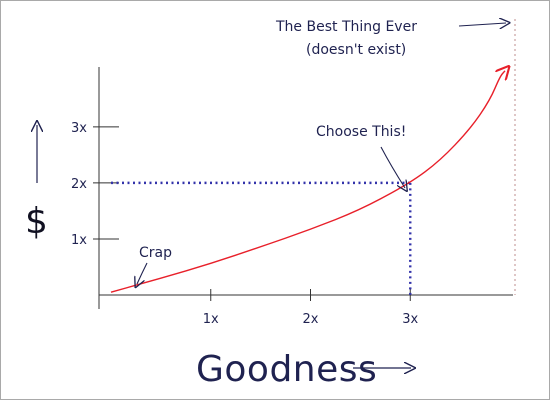 The image size is (550, 400). What do you see at coordinates (482, 24) in the screenshot?
I see `annotation-best-thing-ever-pointer` at bounding box center [482, 24].